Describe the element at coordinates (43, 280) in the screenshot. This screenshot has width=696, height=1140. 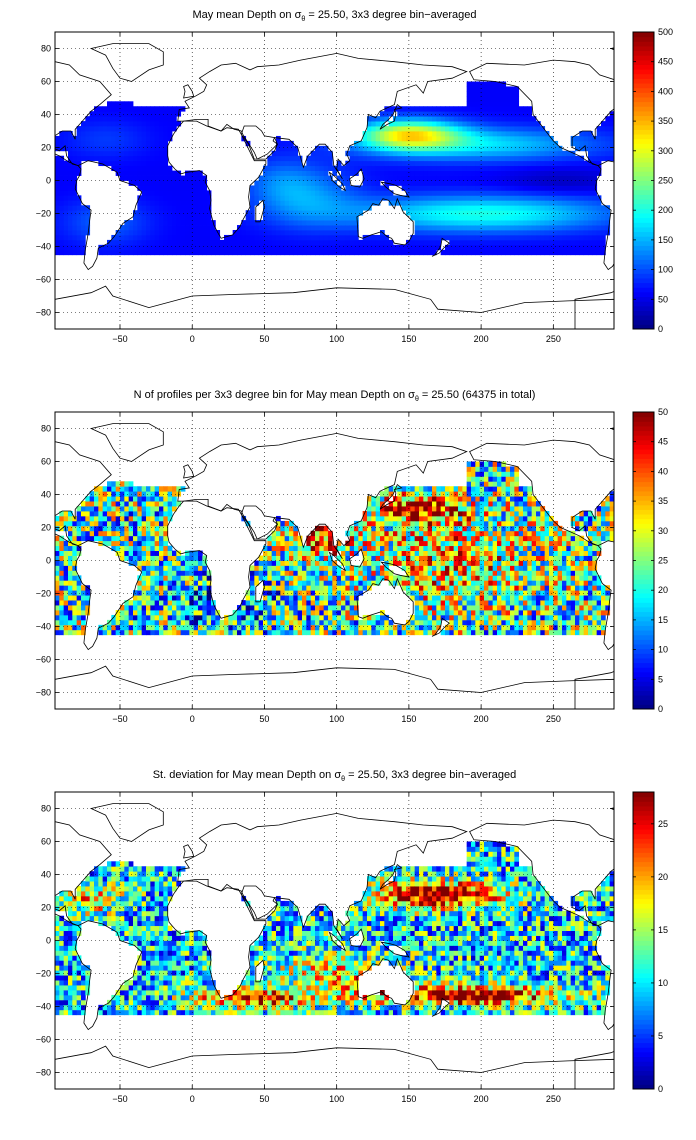
I see `y-tick-label: −60` at that location.